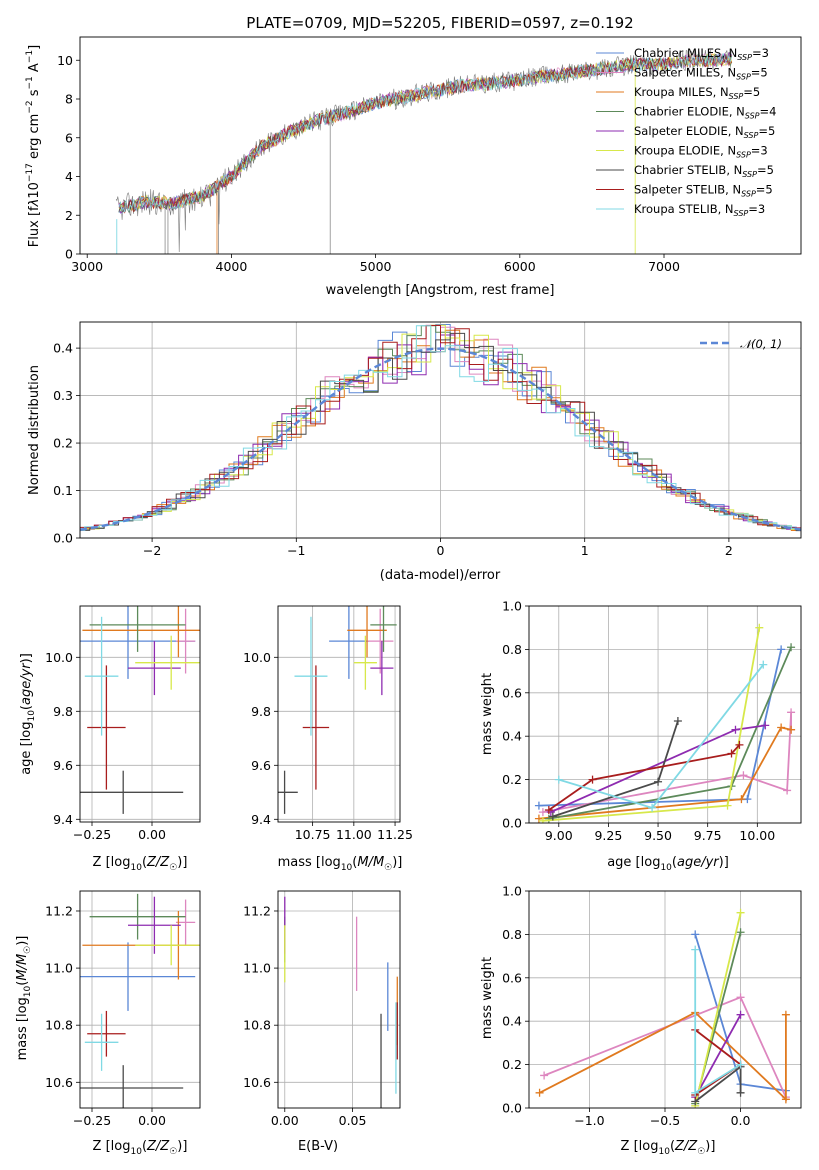  Describe the element at coordinates (718, 1056) in the screenshot. I see `mass-weight-line-salpeter-elodie` at that location.